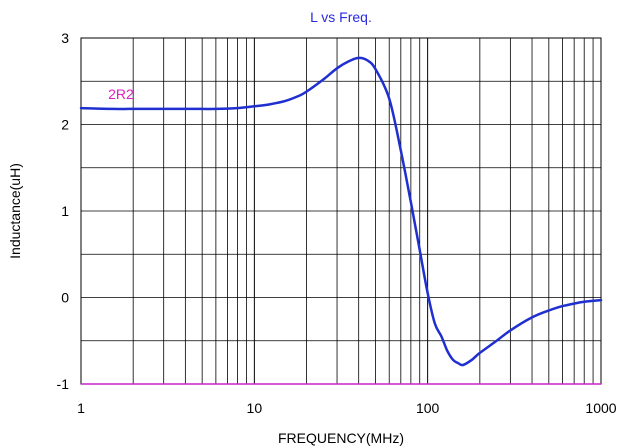 This screenshot has width=622, height=448. What do you see at coordinates (428, 408) in the screenshot?
I see `x-tick-label: 100` at bounding box center [428, 408].